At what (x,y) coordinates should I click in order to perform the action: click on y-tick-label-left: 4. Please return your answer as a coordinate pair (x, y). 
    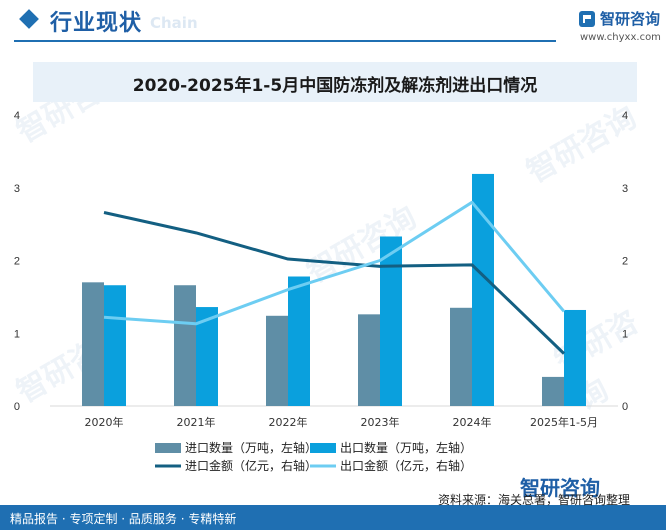
    Looking at the image, I should click on (17, 116).